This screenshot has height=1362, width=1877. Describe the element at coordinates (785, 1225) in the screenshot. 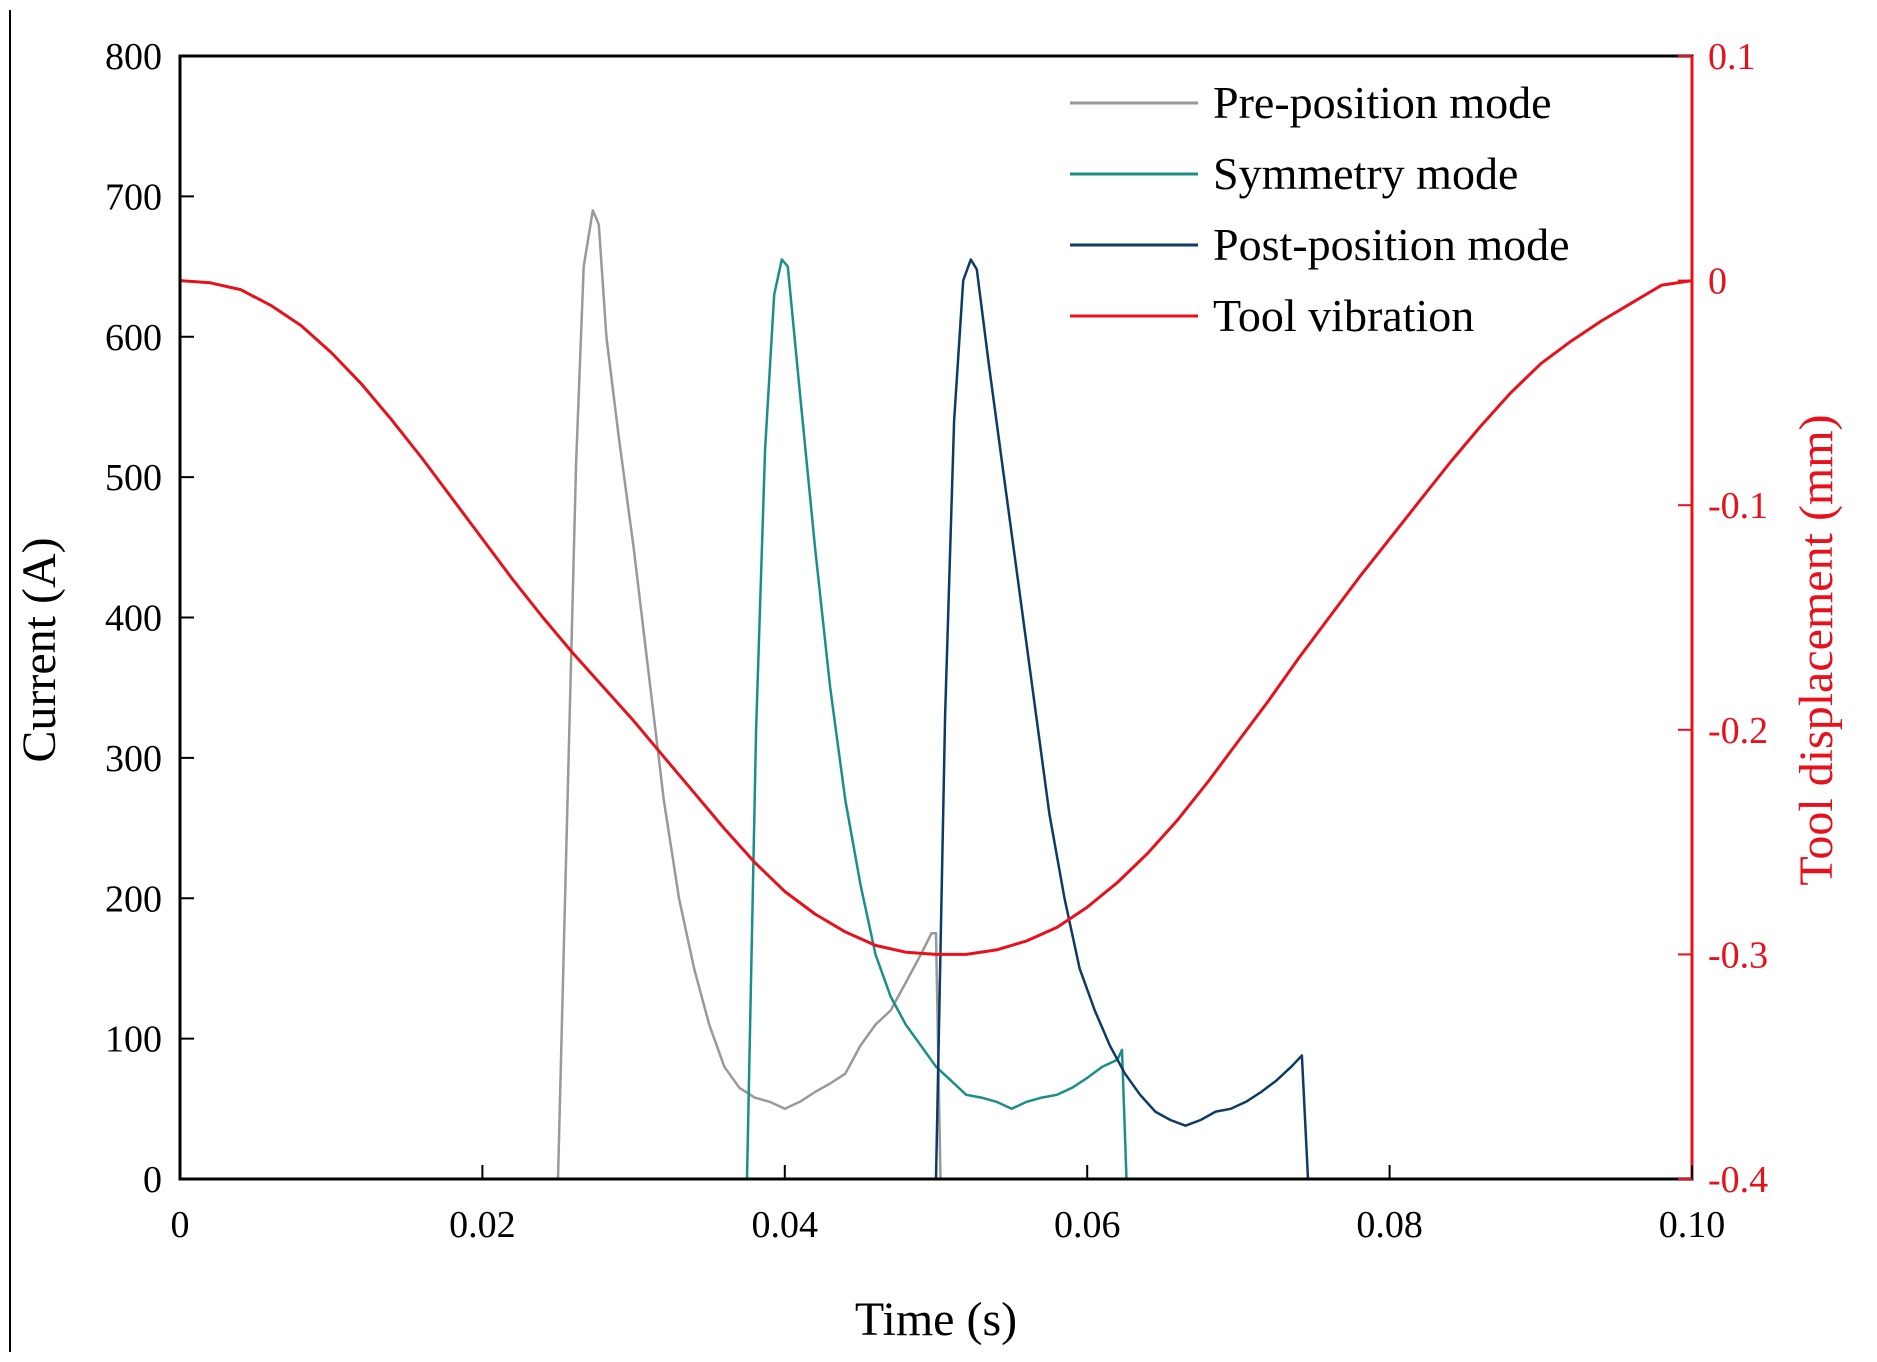

I see `x-tick-label: 0.04` at that location.